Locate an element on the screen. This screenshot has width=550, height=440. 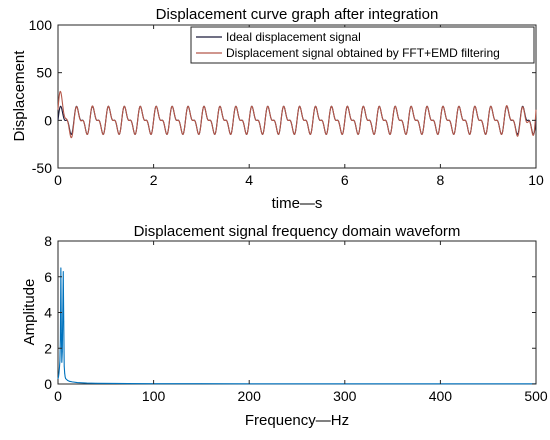
chart2-y-tick-label-0: 0 is located at coordinates (48, 384).